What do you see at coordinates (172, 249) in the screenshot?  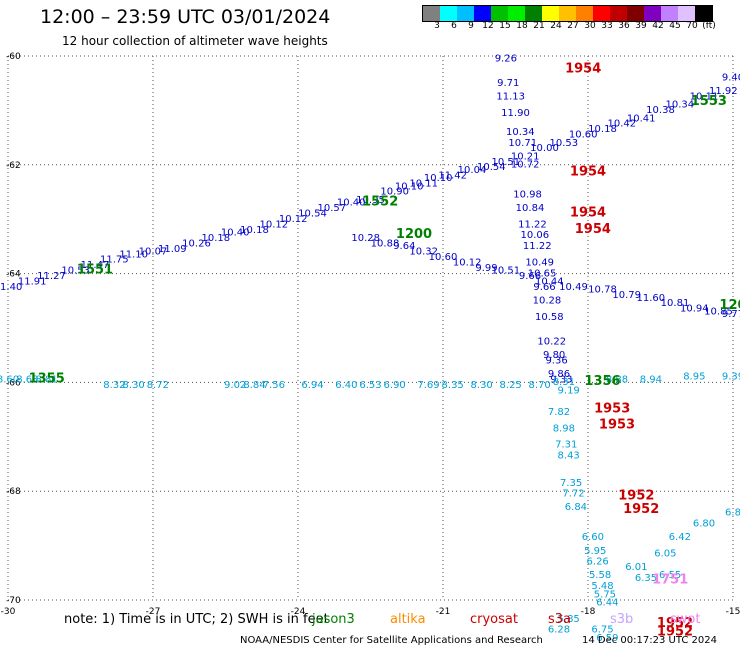 I see `wave-height-value: 11.09` at bounding box center [172, 249].